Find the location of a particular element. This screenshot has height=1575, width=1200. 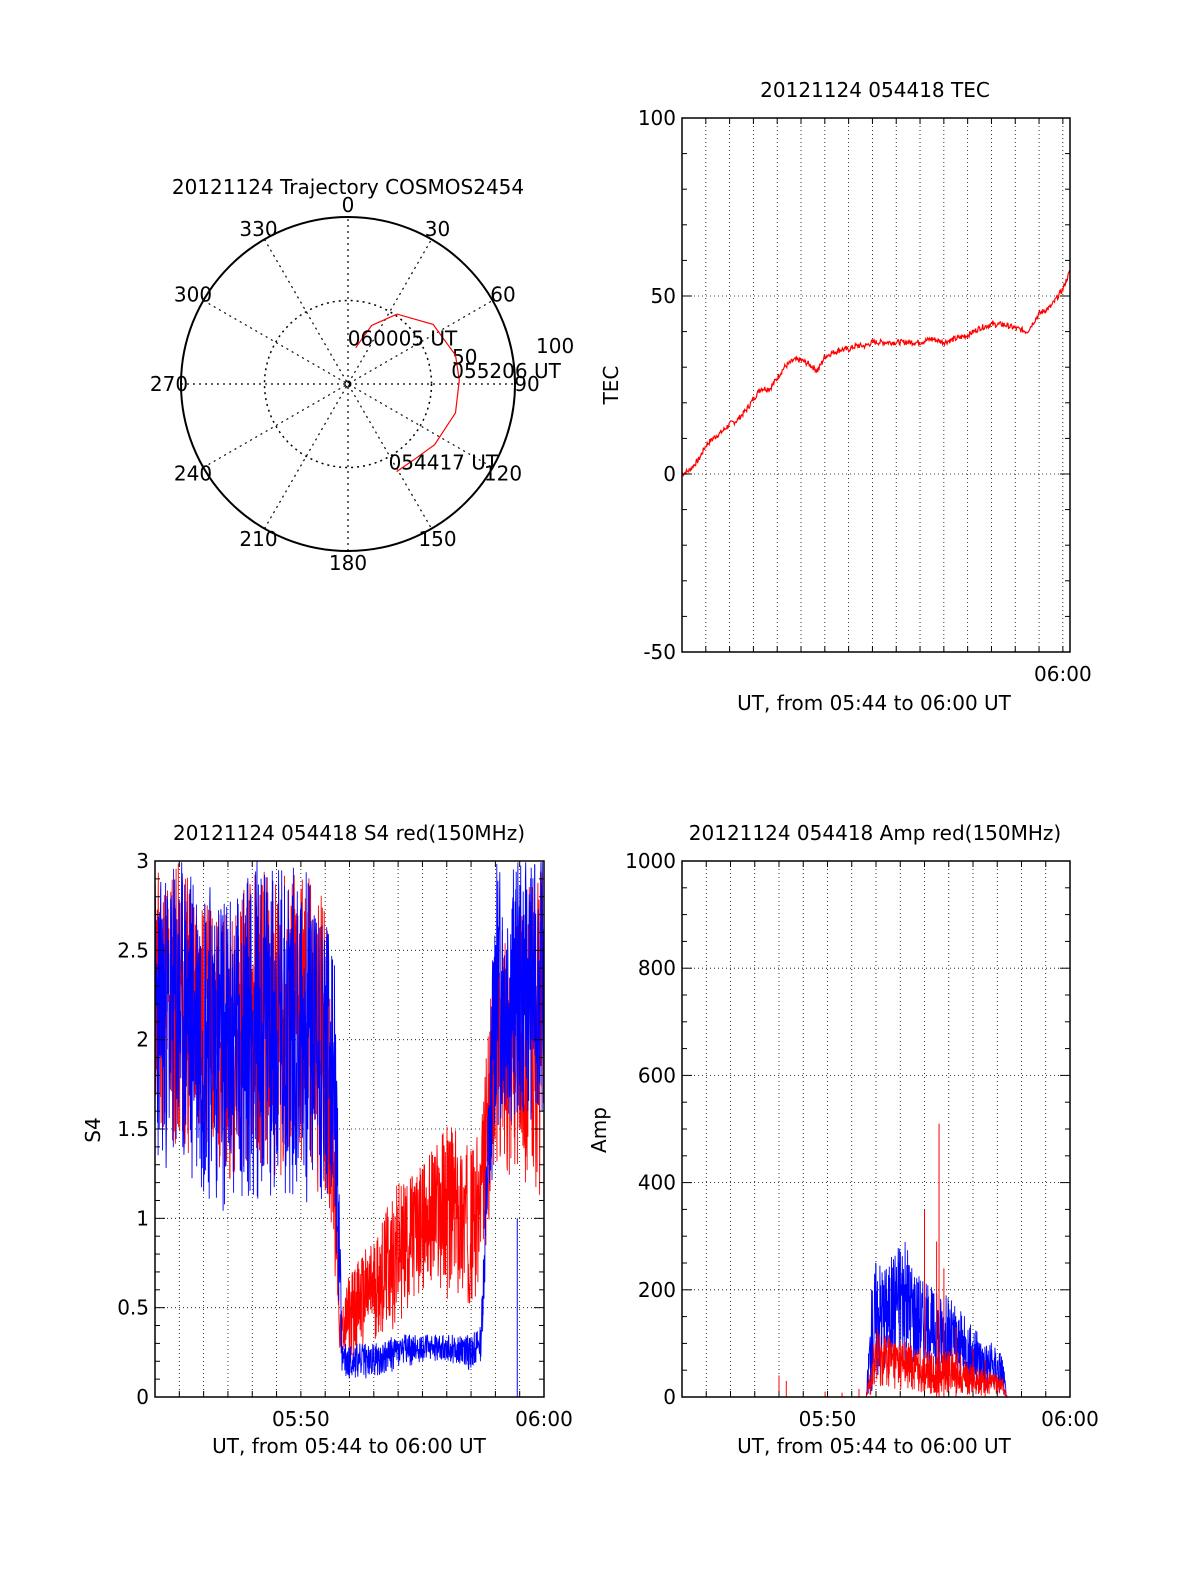

y-tick-label: 50 is located at coordinates (663, 296).